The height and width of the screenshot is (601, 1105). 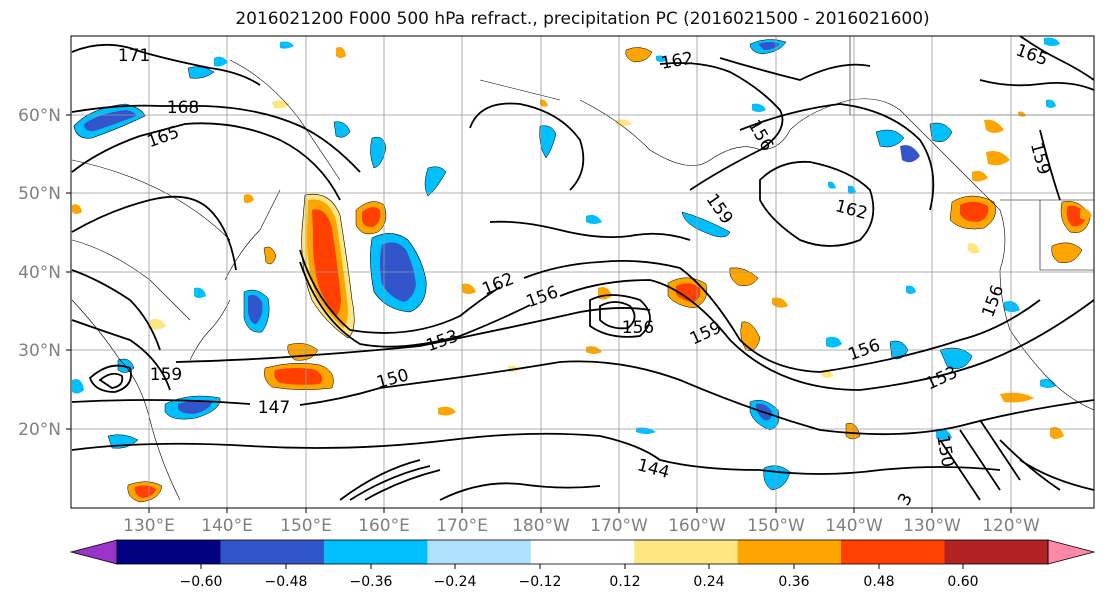 What do you see at coordinates (166, 375) in the screenshot?
I see `contour-label: 159` at bounding box center [166, 375].